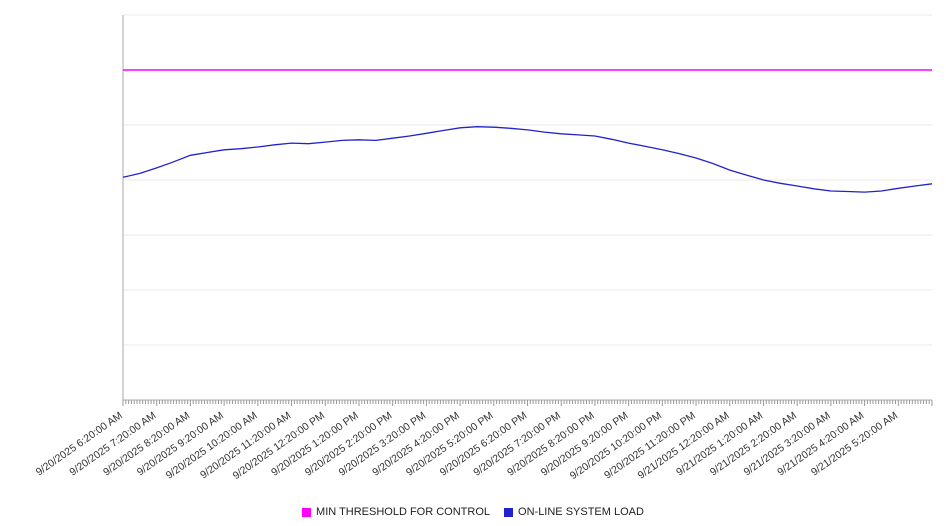 The width and height of the screenshot is (946, 526). What do you see at coordinates (307, 512) in the screenshot?
I see `min-threshold-legend-swatch` at bounding box center [307, 512].